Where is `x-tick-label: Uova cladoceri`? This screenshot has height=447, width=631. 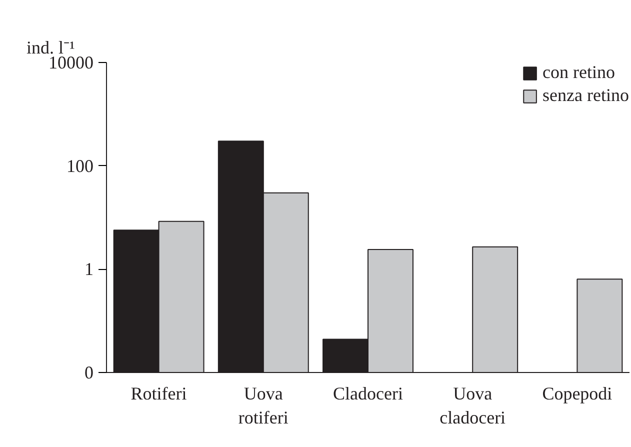 x-tick-label: Uova cladoceri is located at coordinates (473, 406).